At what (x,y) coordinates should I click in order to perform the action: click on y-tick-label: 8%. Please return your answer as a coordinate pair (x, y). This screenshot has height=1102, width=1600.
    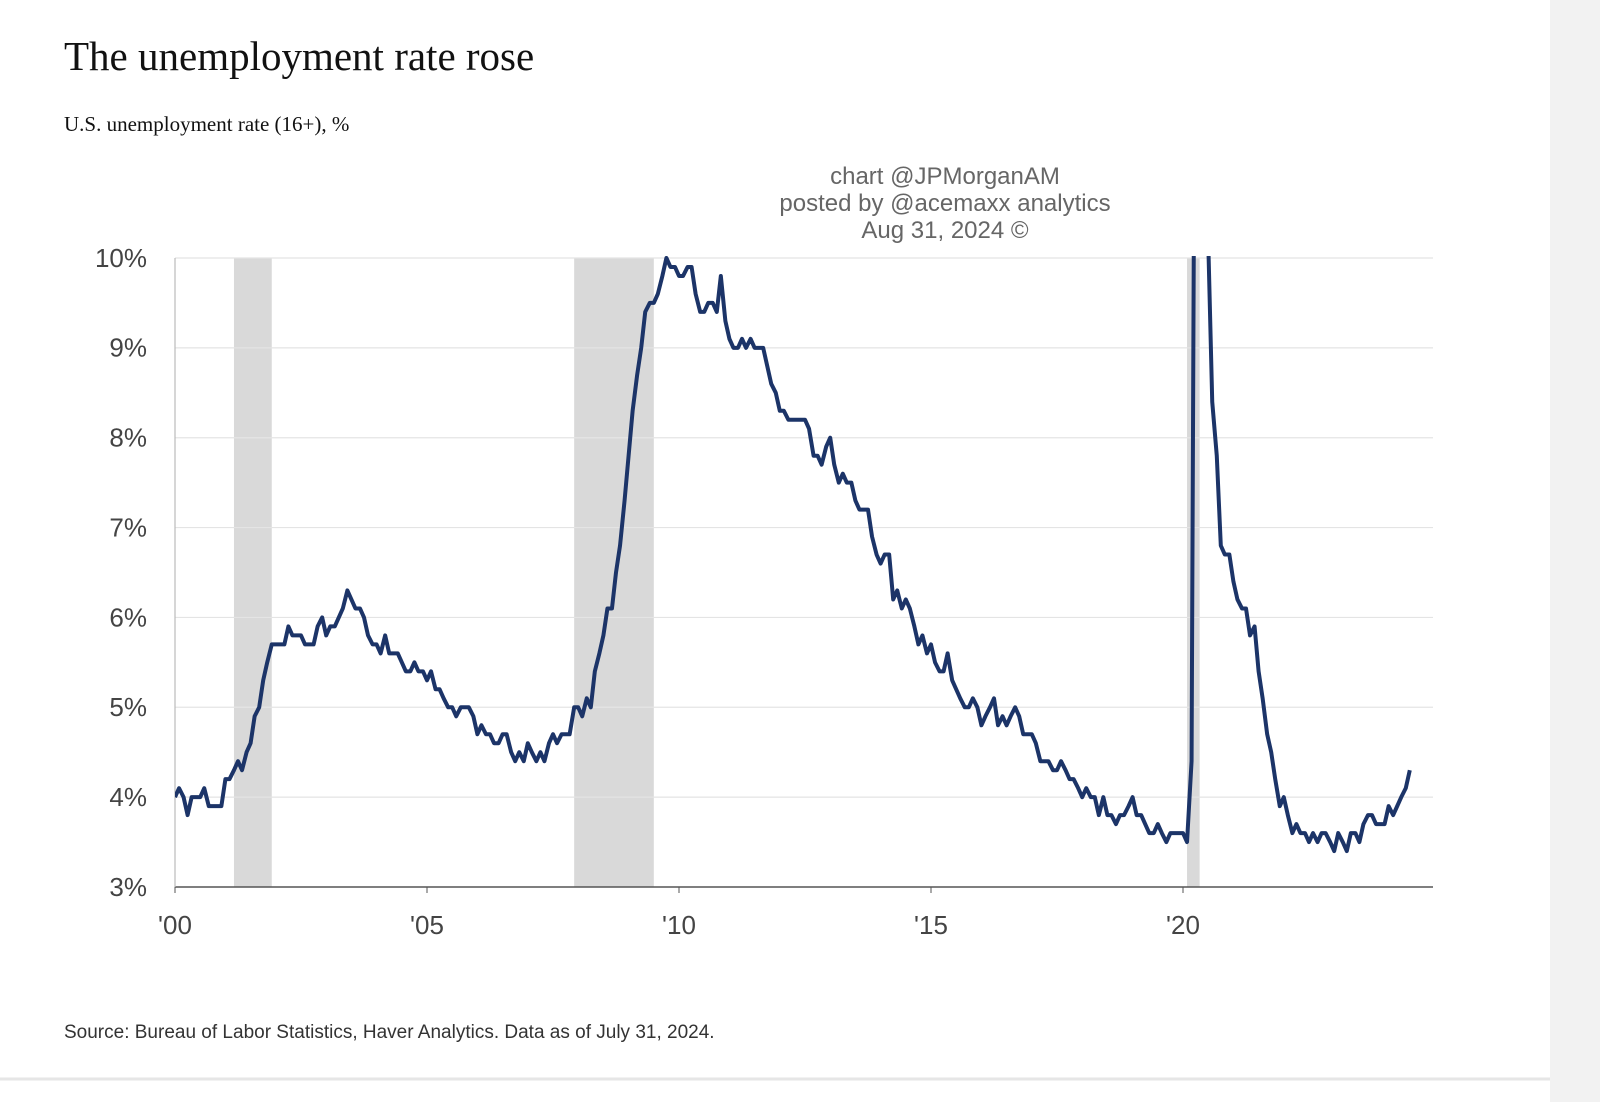
    Looking at the image, I should click on (128, 438).